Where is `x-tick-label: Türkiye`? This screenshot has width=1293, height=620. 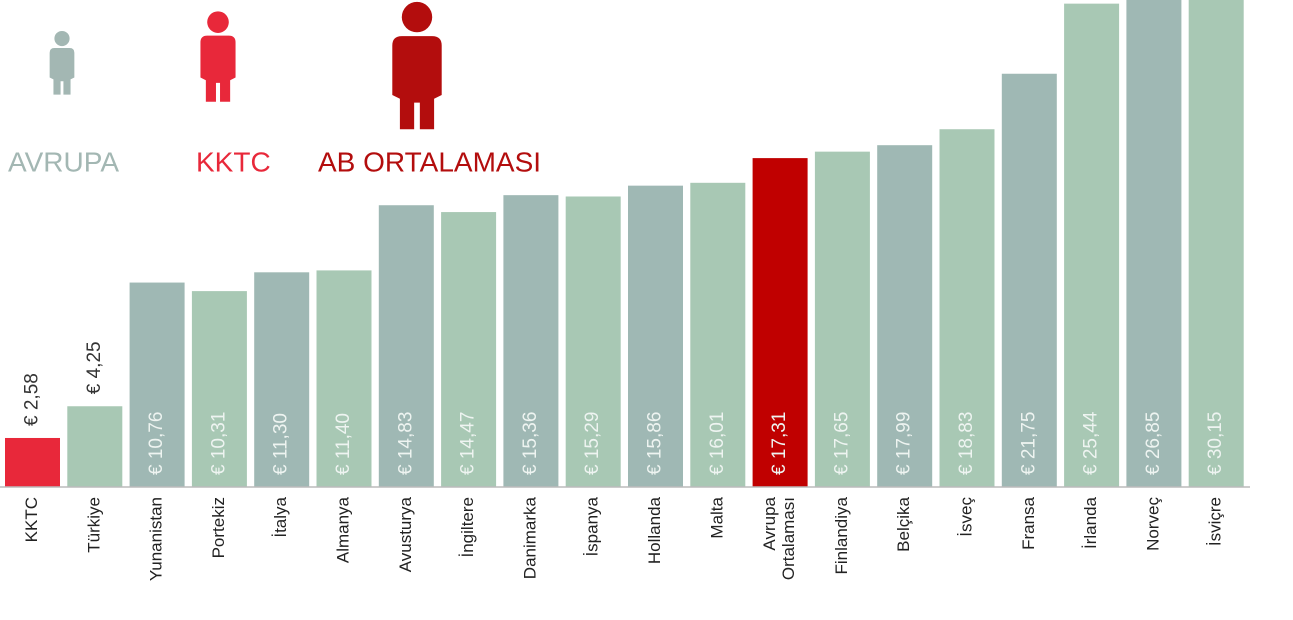
x-tick-label: Türkiye is located at coordinates (93, 525).